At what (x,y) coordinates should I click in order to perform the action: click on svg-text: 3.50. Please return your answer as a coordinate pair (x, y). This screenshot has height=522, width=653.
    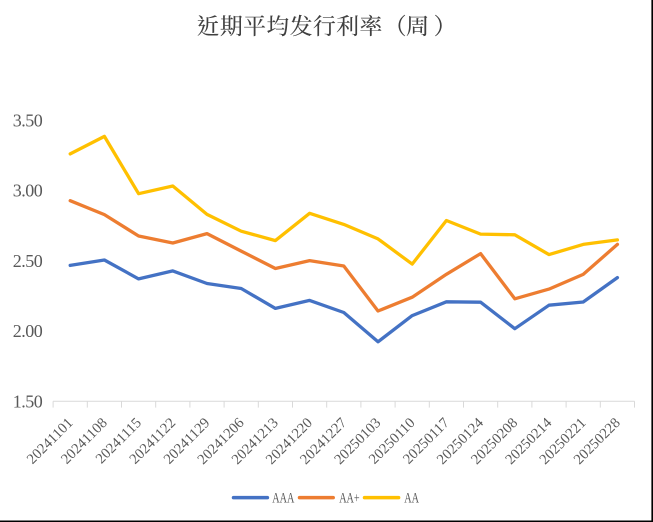
    Looking at the image, I should click on (28, 120).